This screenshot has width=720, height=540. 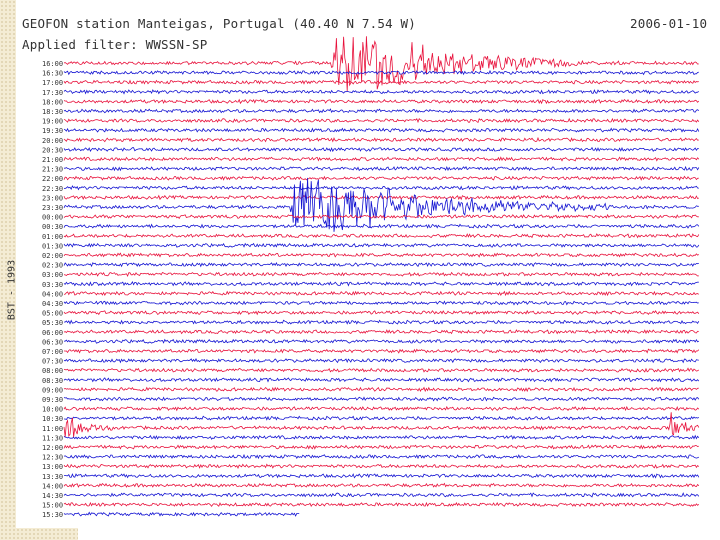 What do you see at coordinates (52, 256) in the screenshot?
I see `row-time-label: 02:00` at bounding box center [52, 256].